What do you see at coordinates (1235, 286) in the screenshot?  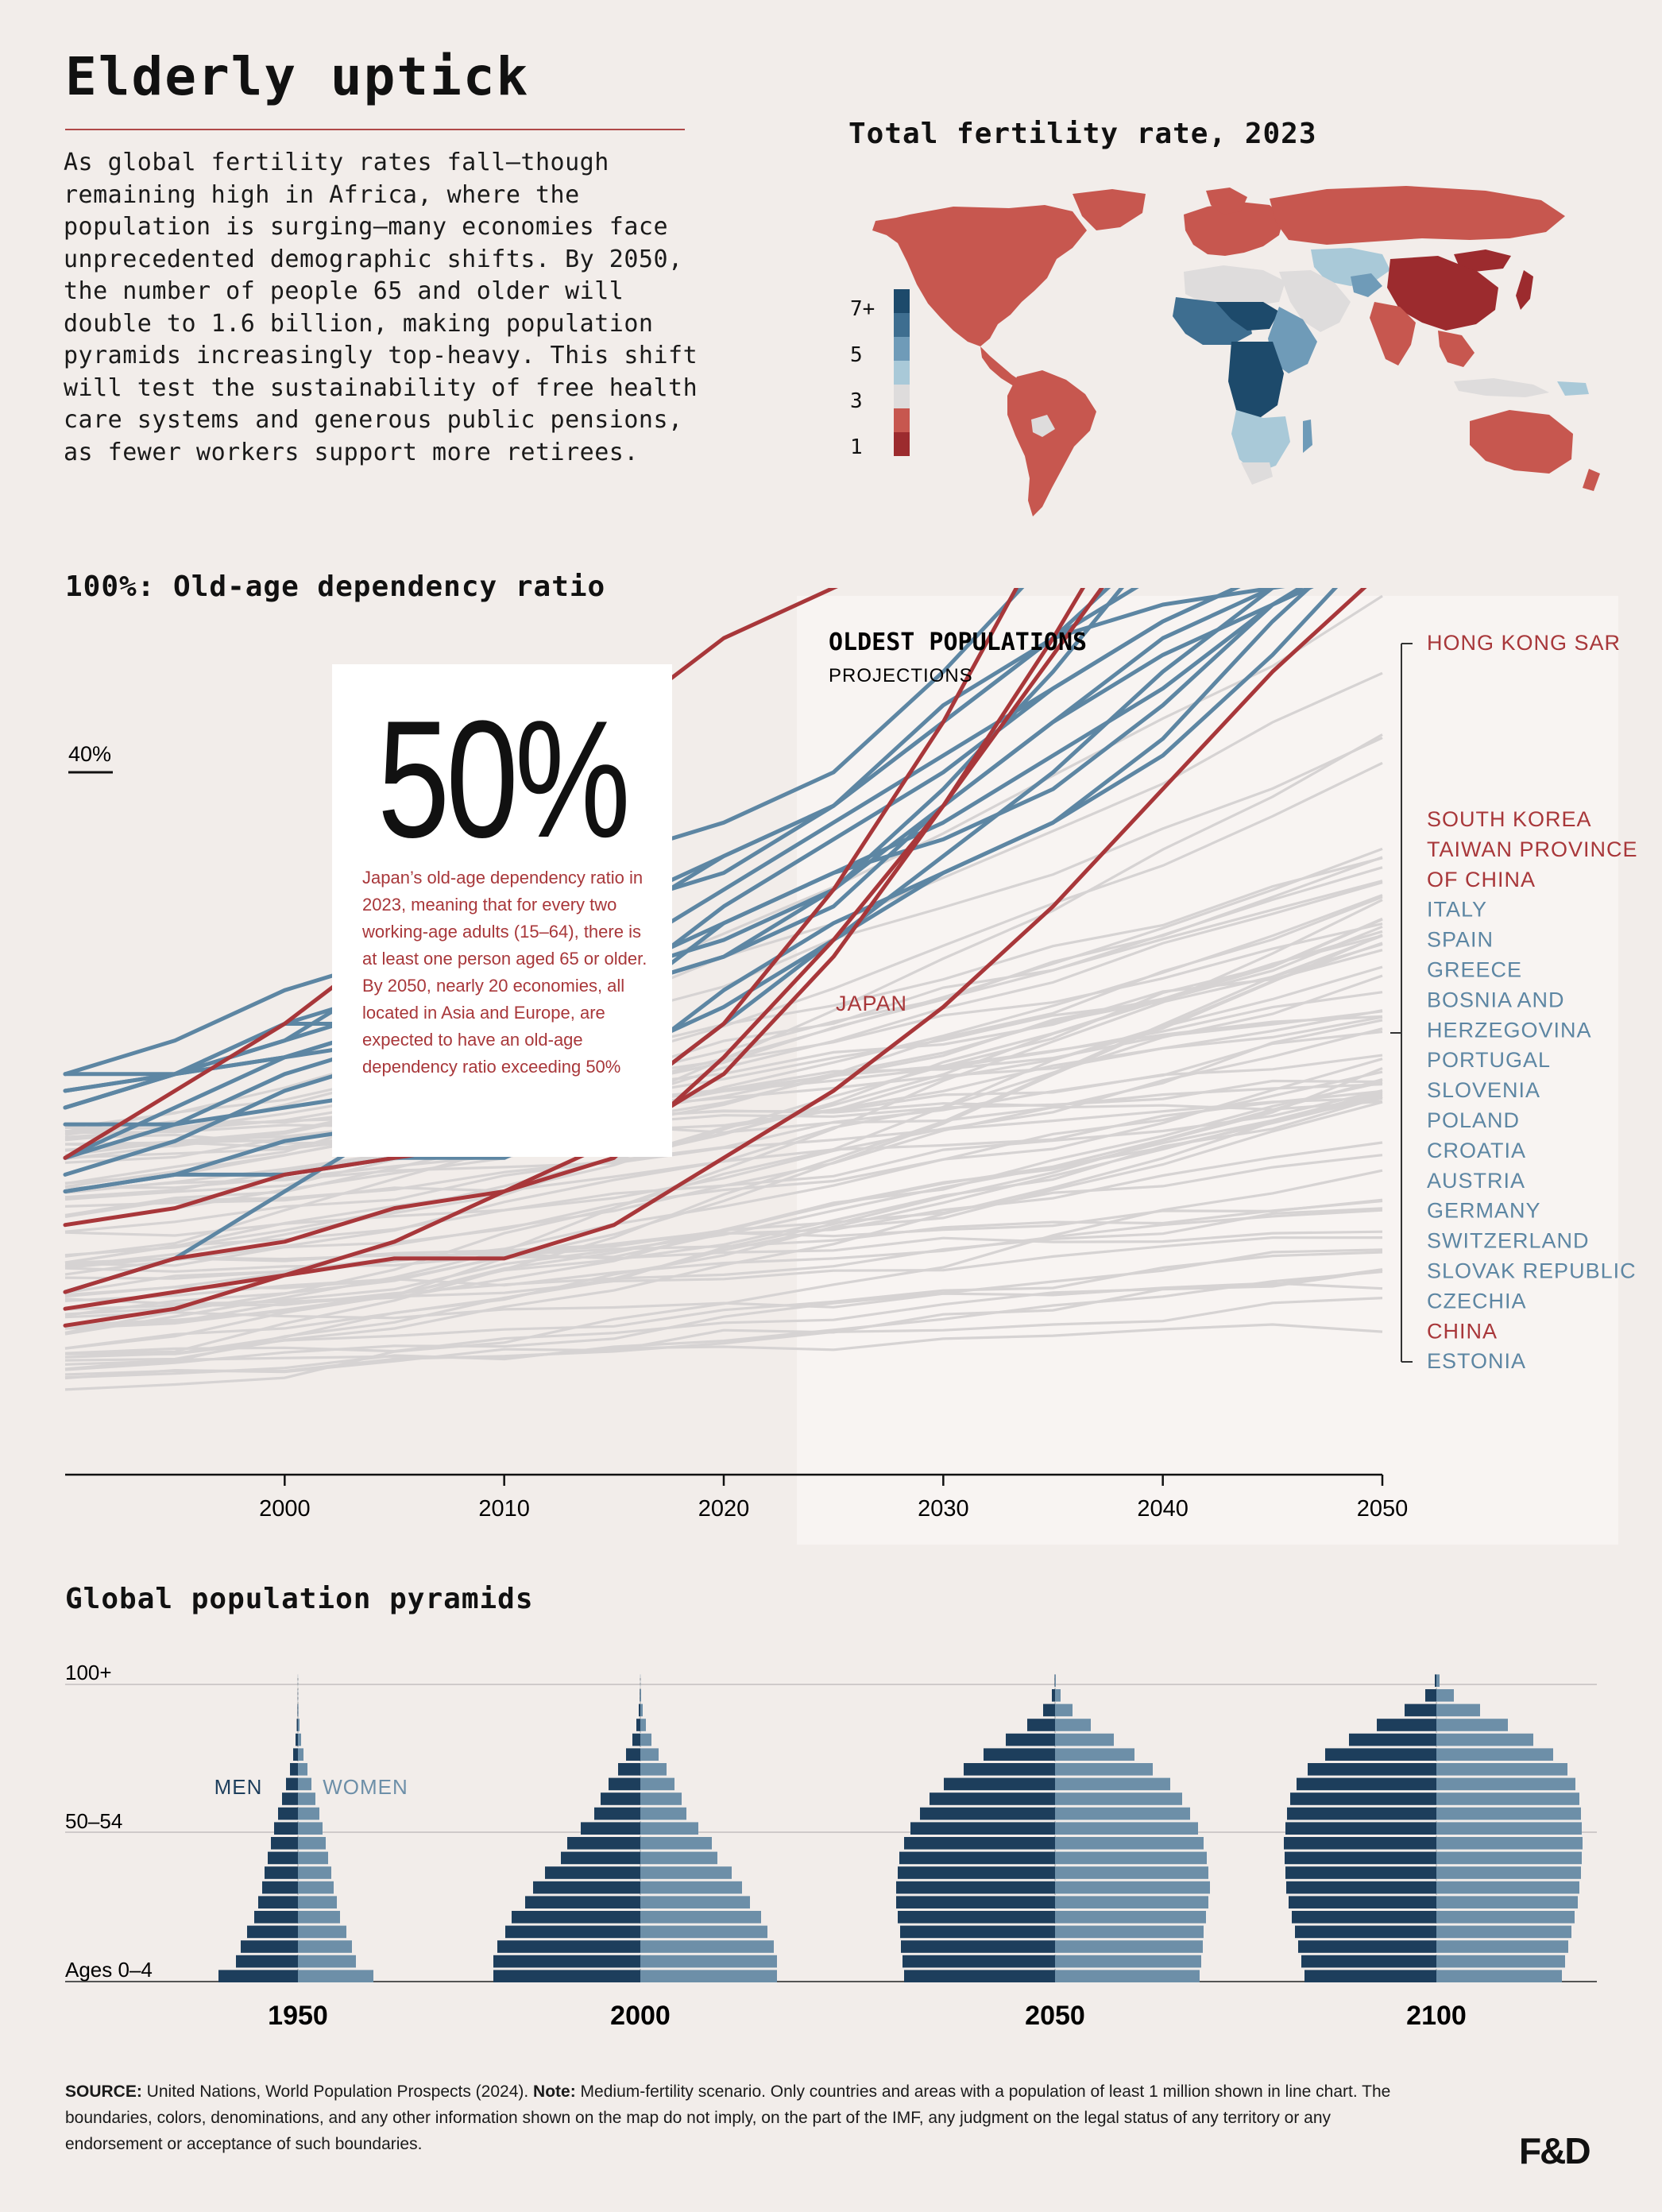 I see `map-north-africa` at bounding box center [1235, 286].